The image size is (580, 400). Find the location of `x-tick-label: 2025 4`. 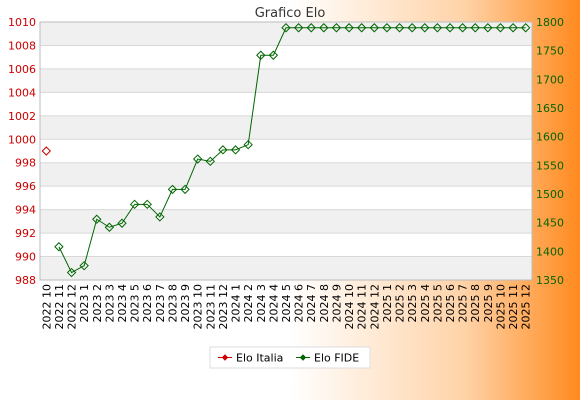

x-tick-label: 2025 4 is located at coordinates (425, 303).